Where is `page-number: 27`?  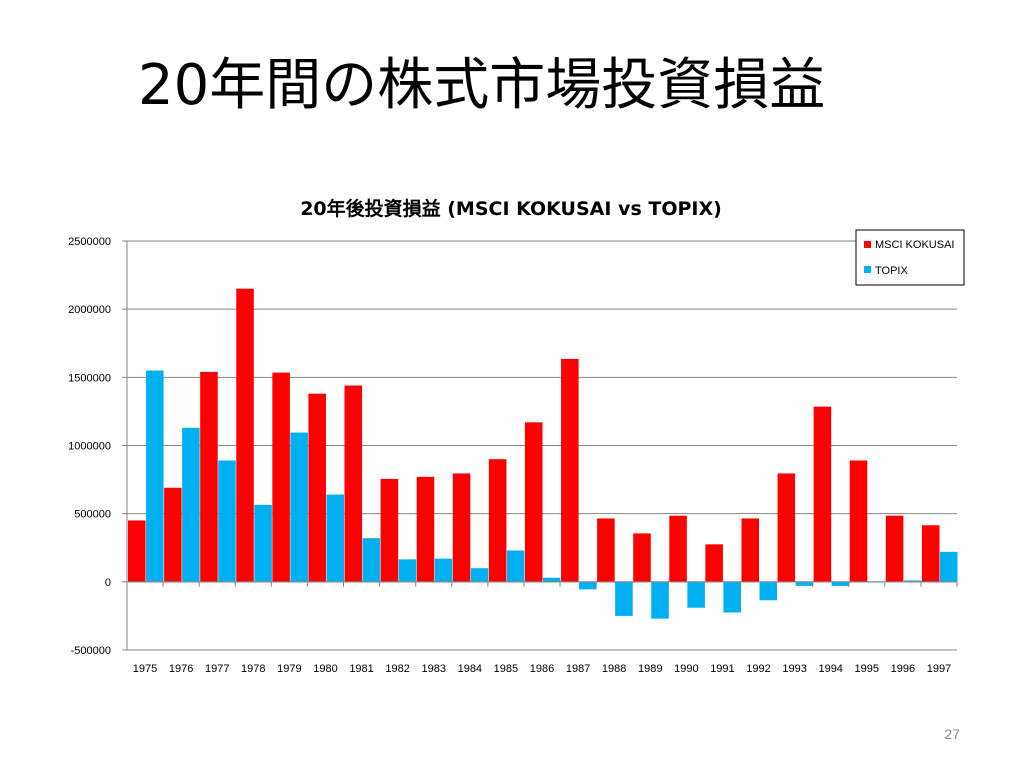
page-number: 27 is located at coordinates (952, 734).